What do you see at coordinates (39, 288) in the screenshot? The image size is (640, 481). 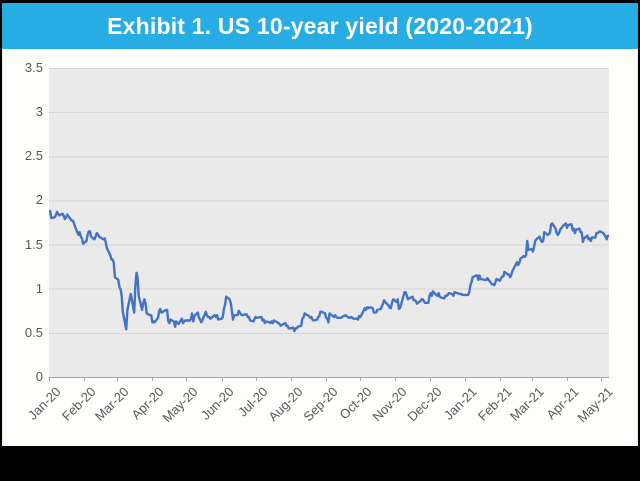 I see `y-tick-label: 1` at bounding box center [39, 288].